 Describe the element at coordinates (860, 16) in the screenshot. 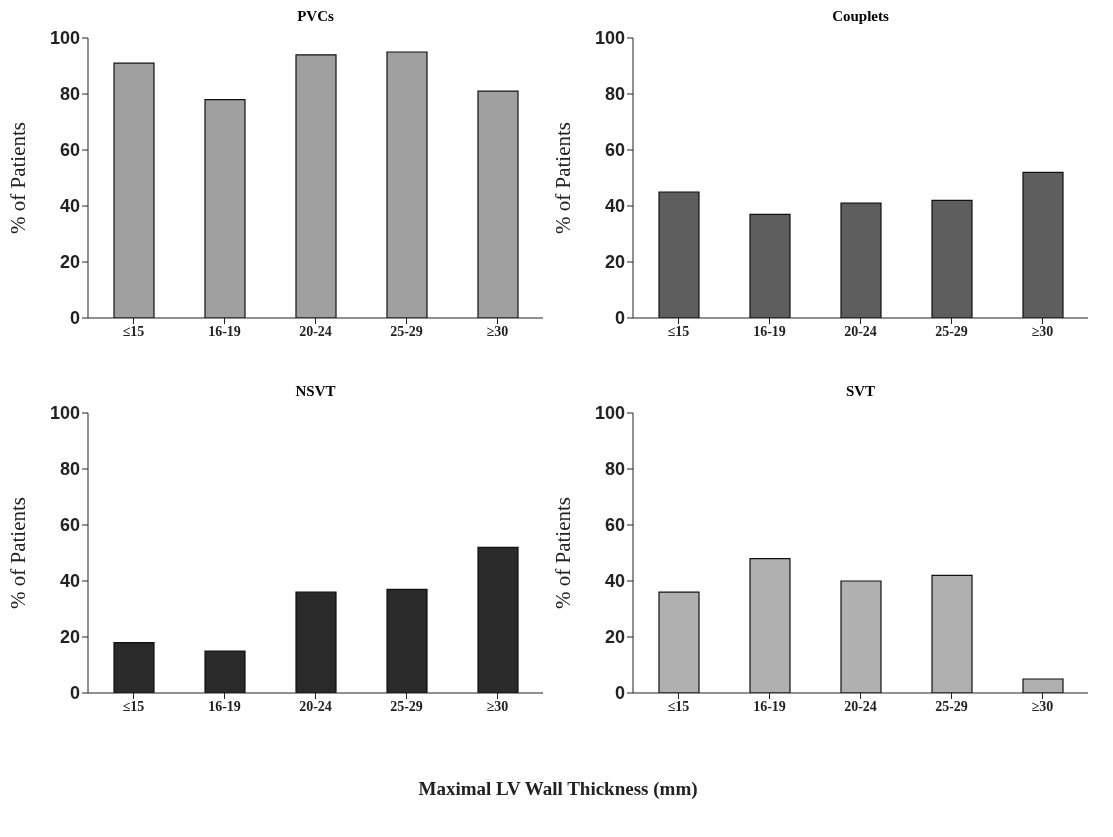

I see `chart-title: Couplets` at that location.